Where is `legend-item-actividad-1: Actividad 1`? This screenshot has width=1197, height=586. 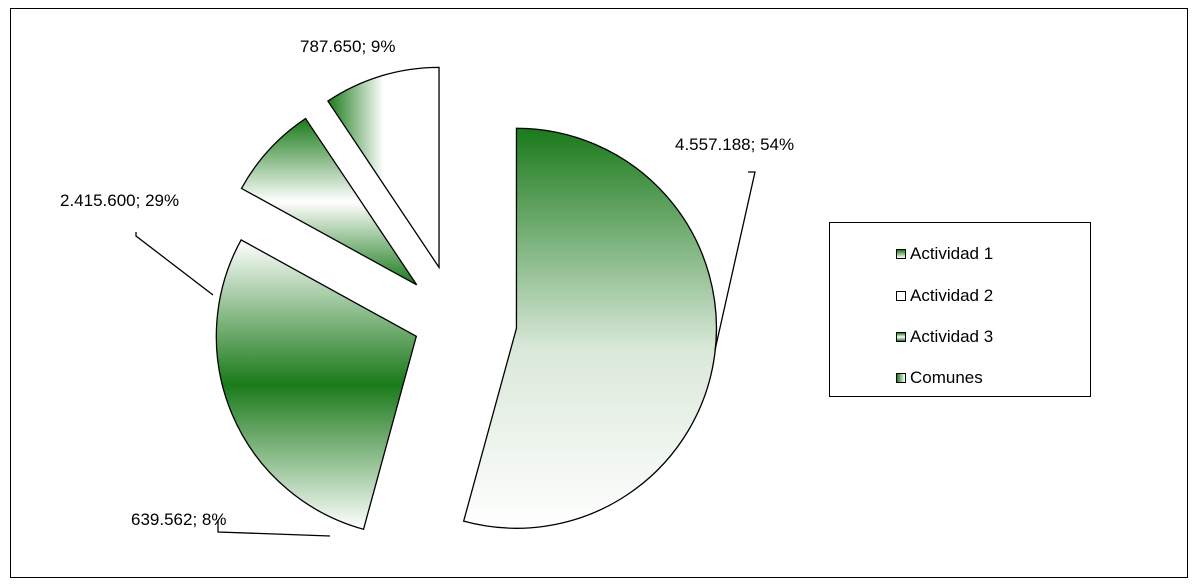 legend-item-actividad-1: Actividad 1 is located at coordinates (944, 254).